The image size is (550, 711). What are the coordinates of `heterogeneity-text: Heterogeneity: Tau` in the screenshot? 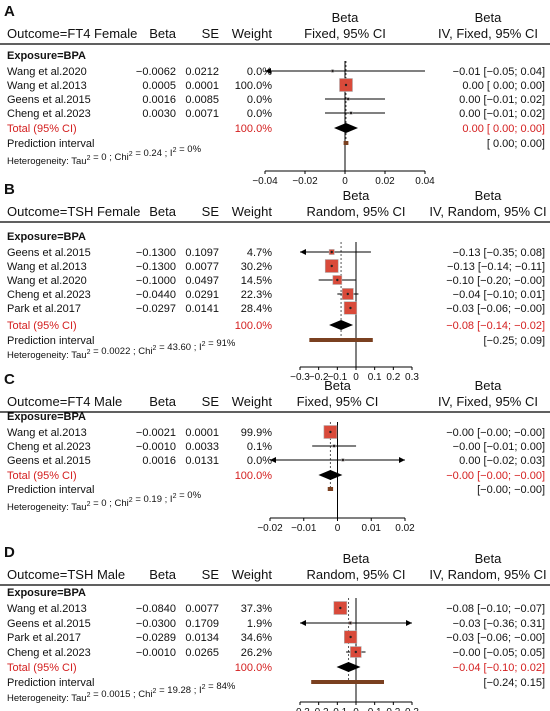 It's located at (47, 161).